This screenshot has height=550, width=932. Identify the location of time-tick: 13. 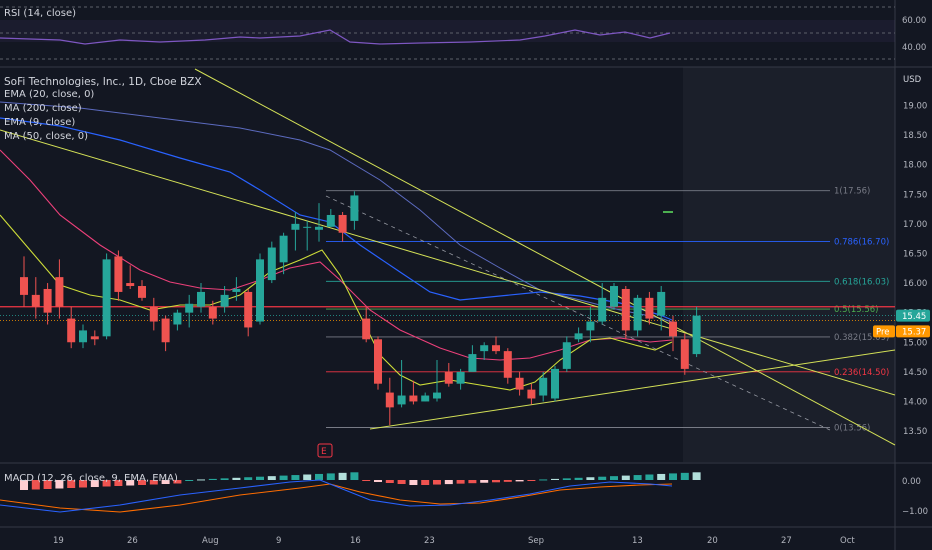
(637, 541).